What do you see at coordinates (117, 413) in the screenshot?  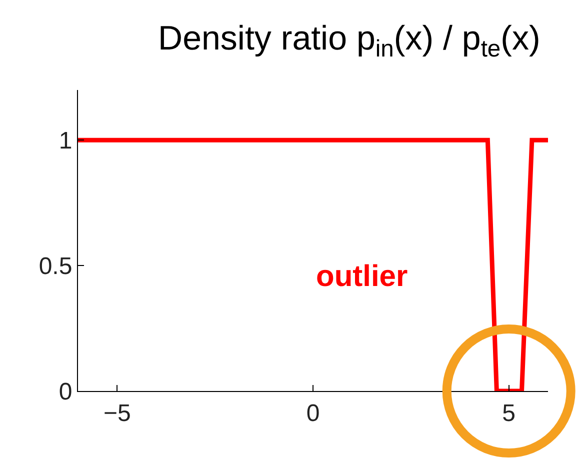 I see `x-tick-label: −5` at bounding box center [117, 413].